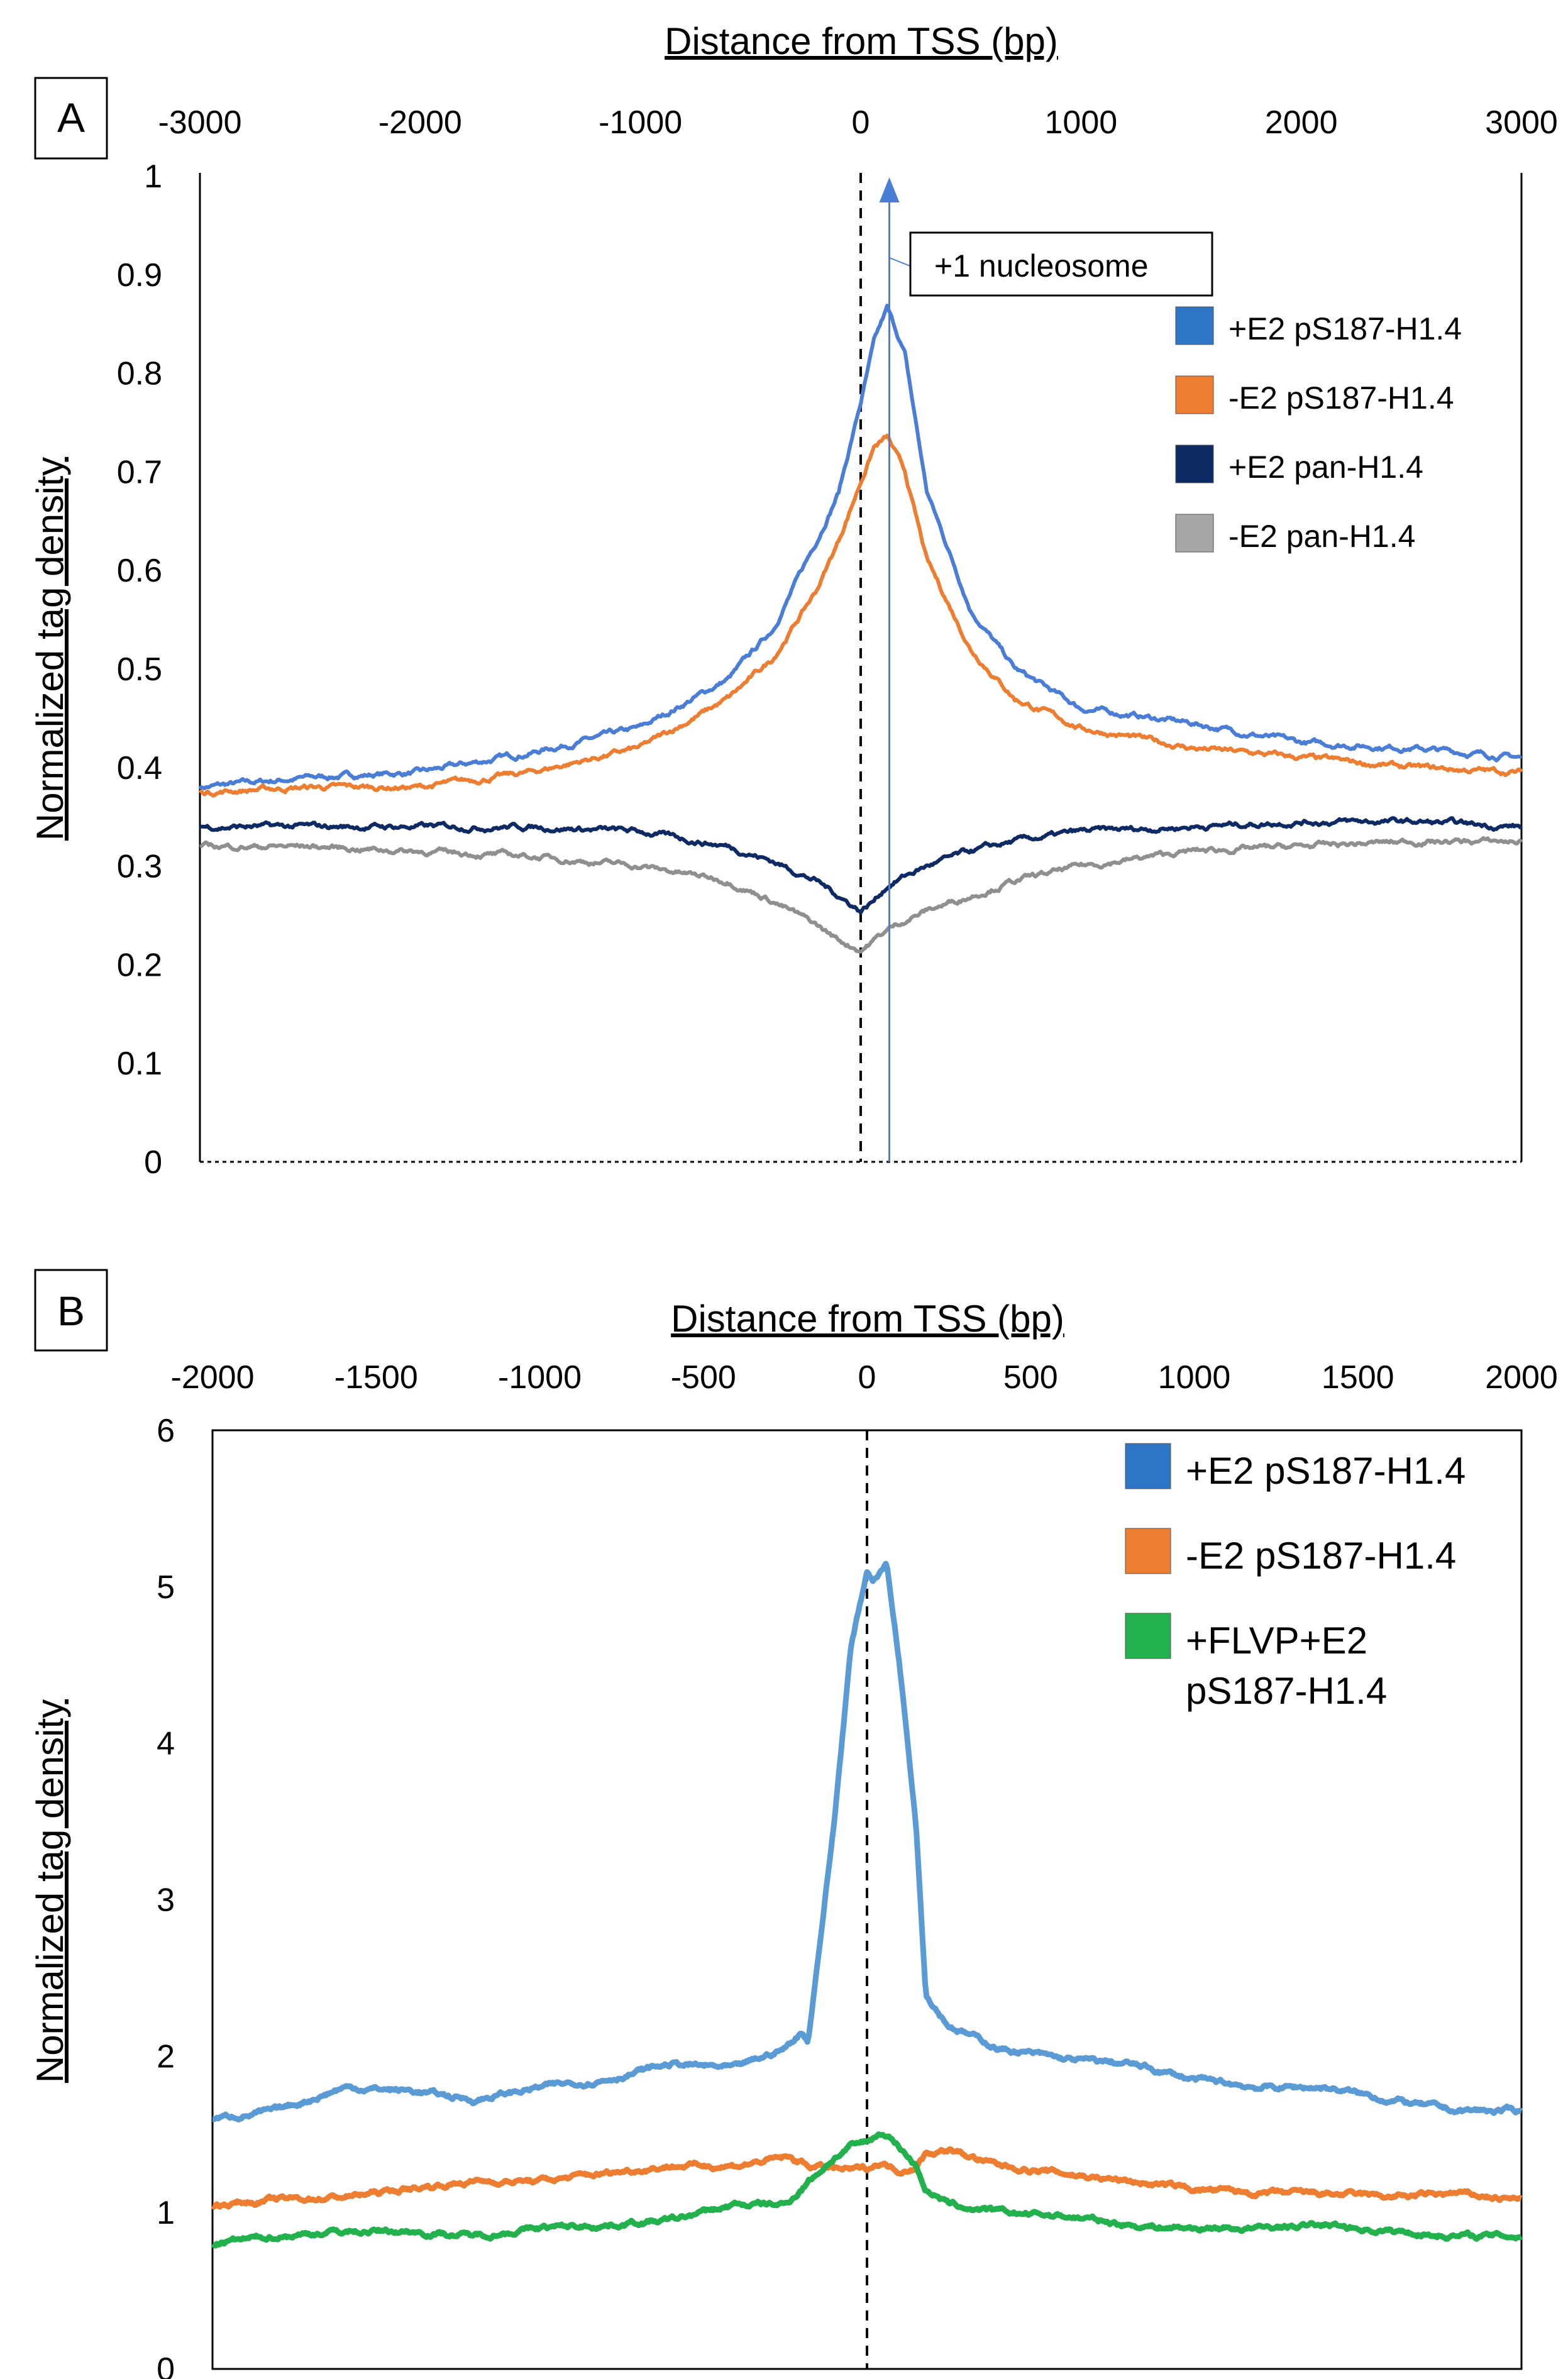 The height and width of the screenshot is (2379, 1568). I want to click on y-tick-label: 0.8, so click(139, 374).